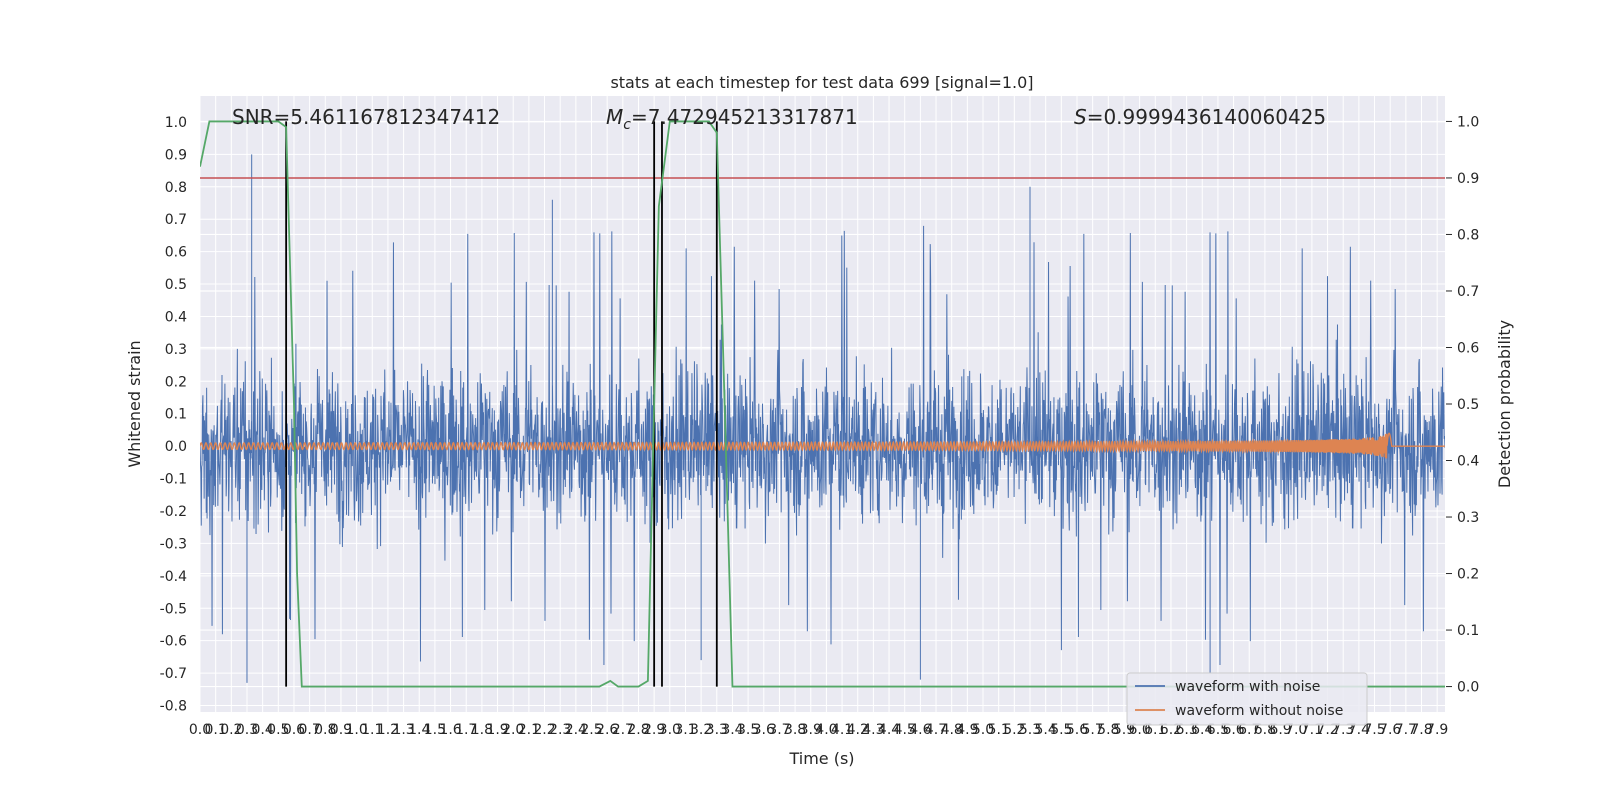  What do you see at coordinates (1124, 730) in the screenshot?
I see `x-tick-label: 5.9` at bounding box center [1124, 730].